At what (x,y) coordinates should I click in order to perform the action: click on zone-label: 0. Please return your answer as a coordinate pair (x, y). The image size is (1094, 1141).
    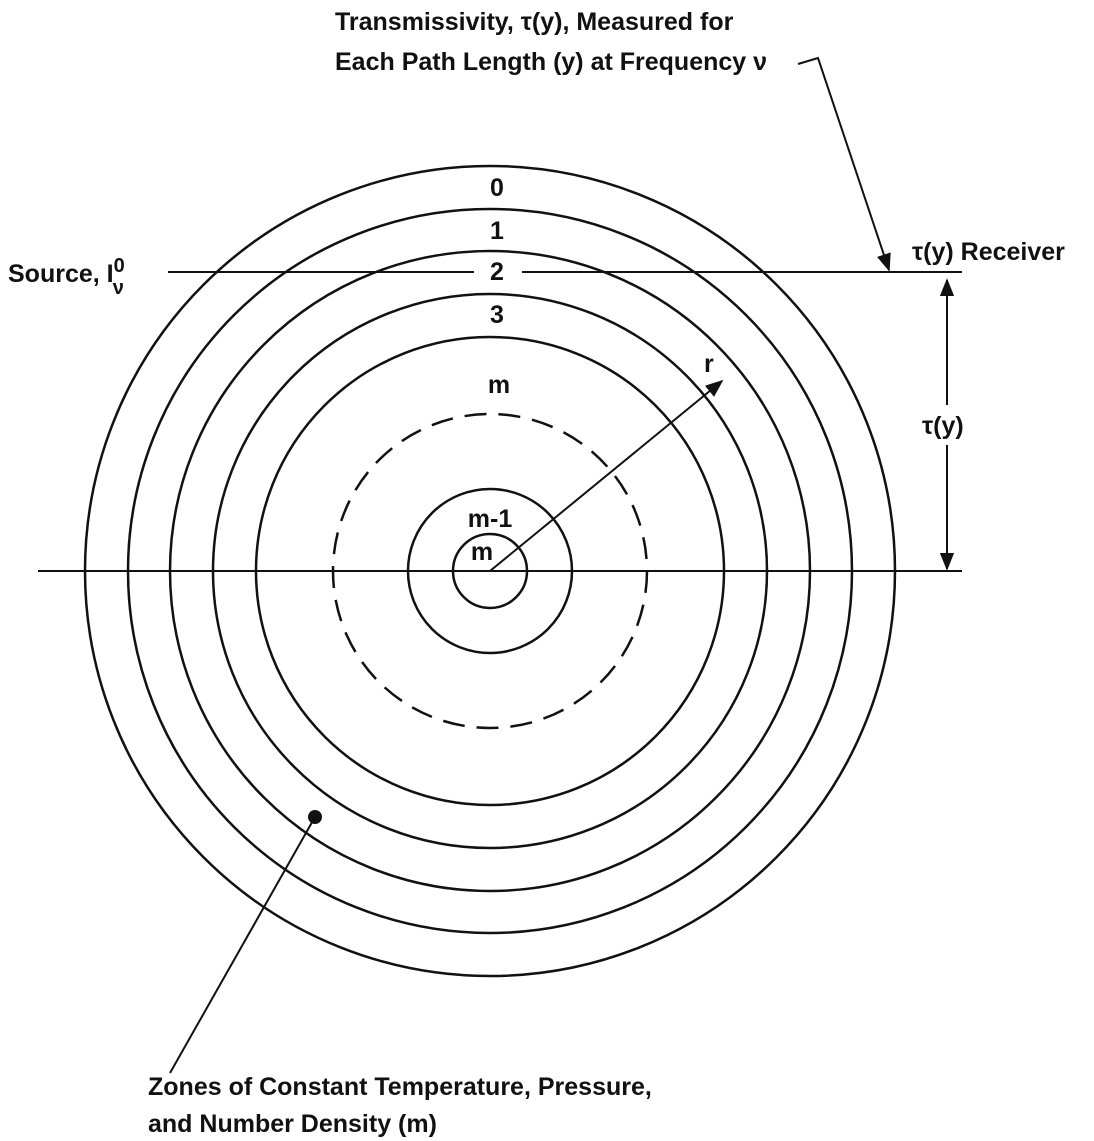
    Looking at the image, I should click on (497, 188).